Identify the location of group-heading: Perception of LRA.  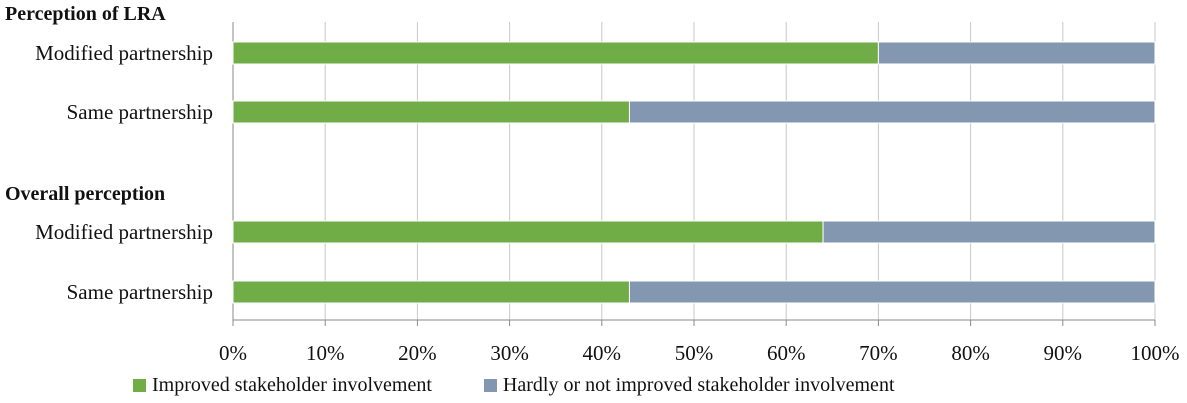
(85, 14).